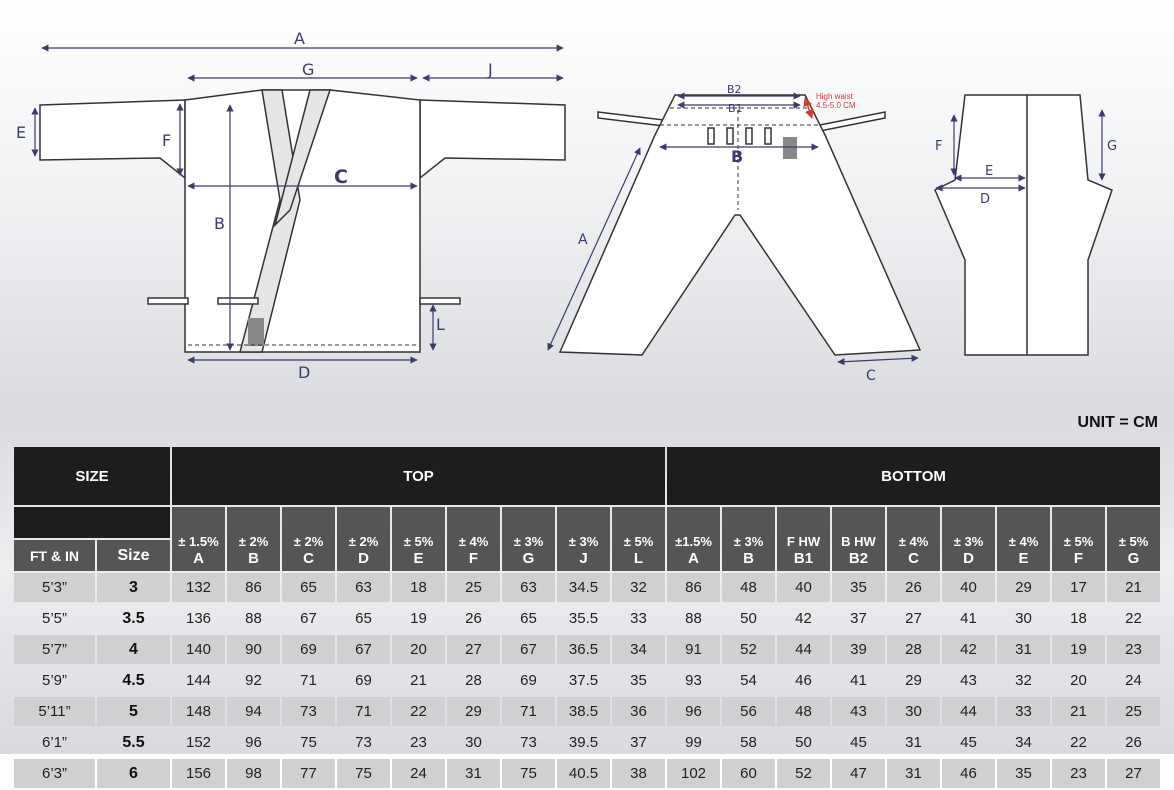  Describe the element at coordinates (253, 742) in the screenshot. I see `top-value-cell: 96` at that location.